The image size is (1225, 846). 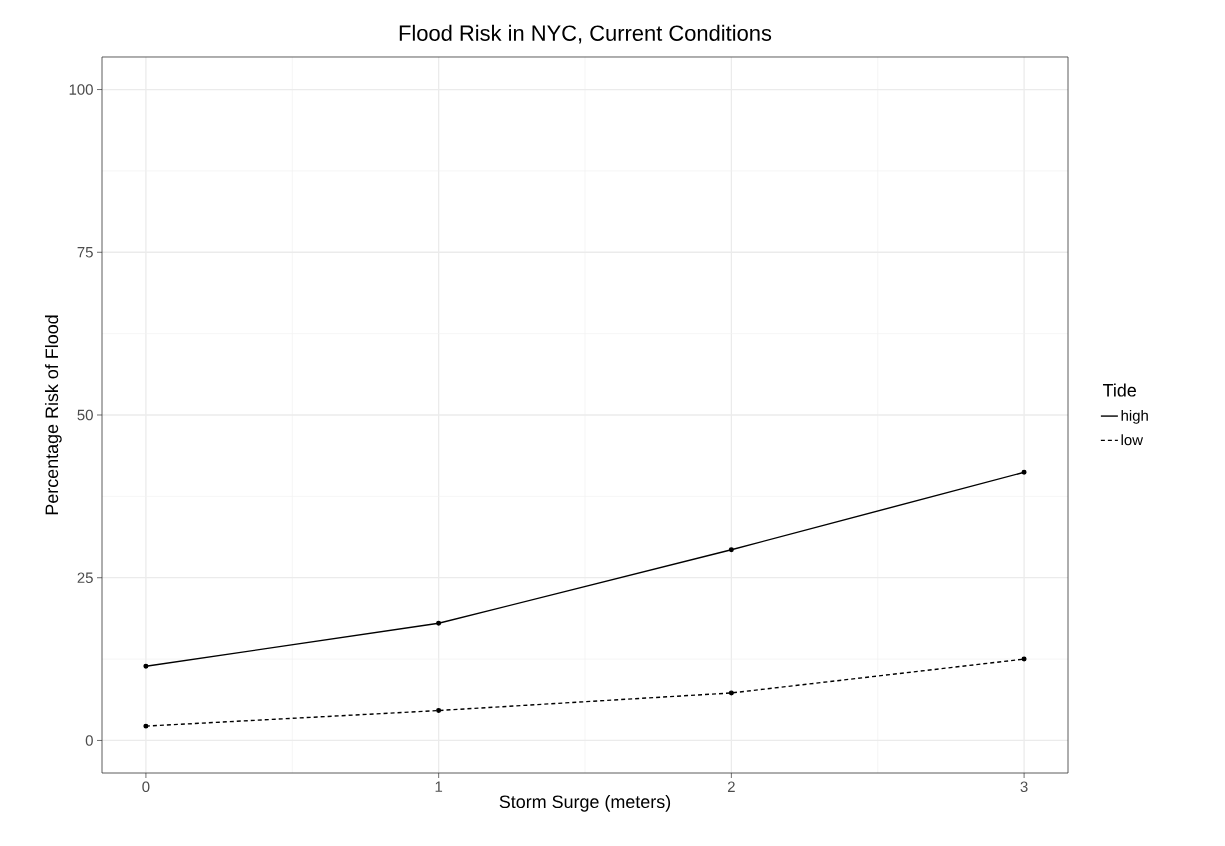 I want to click on chart-title: Flood Risk in NYC, Current Conditions, so click(x=585, y=34).